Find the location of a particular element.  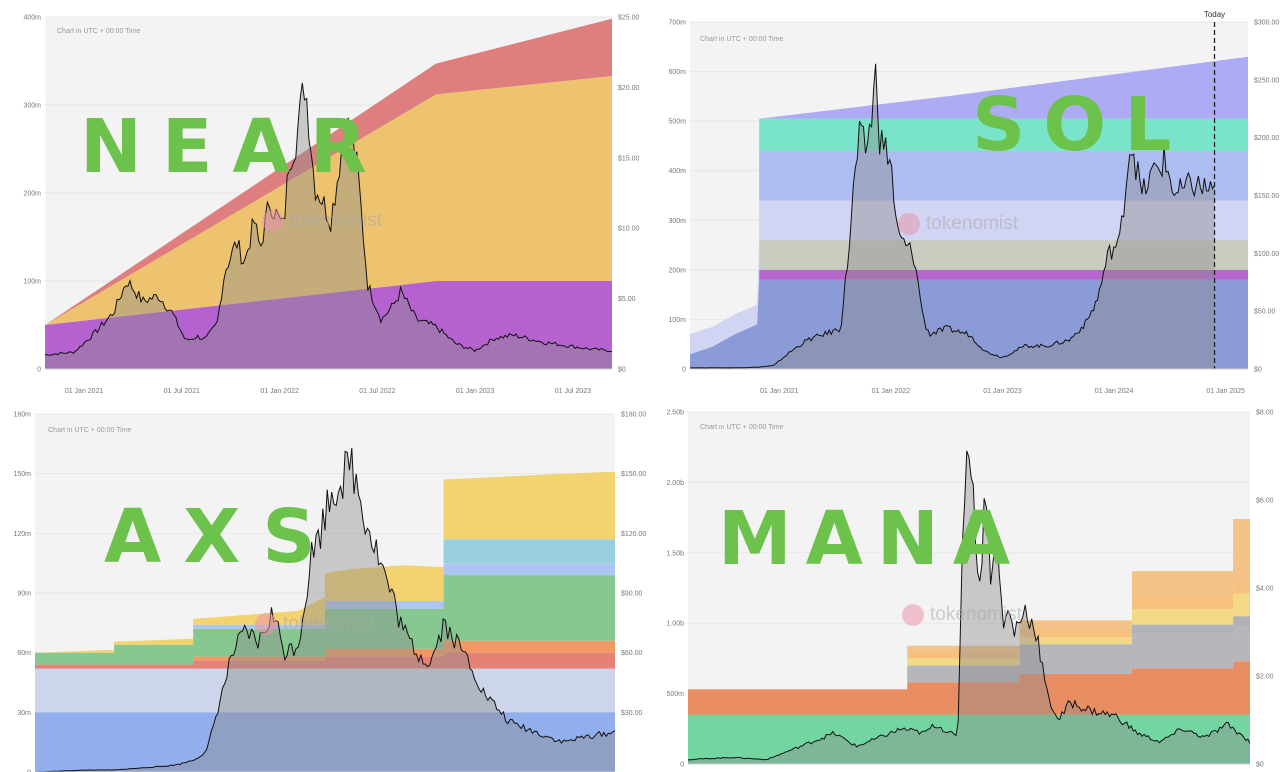

y2-tick-label: $5.00 is located at coordinates (627, 299).